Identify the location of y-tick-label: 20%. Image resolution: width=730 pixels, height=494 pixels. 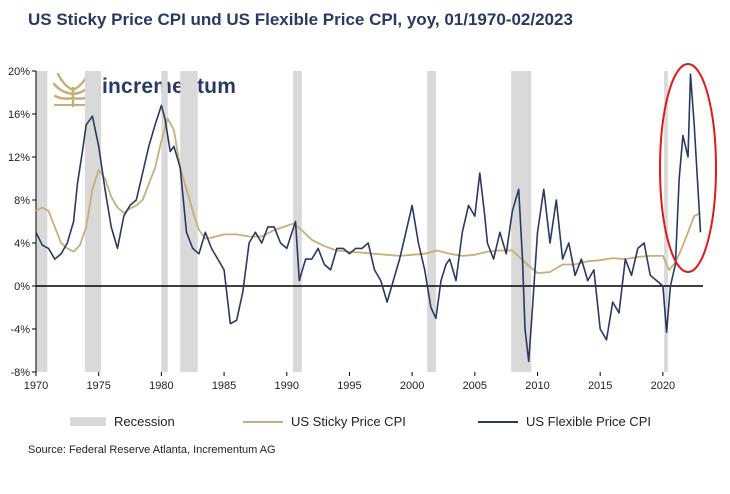
(19, 72).